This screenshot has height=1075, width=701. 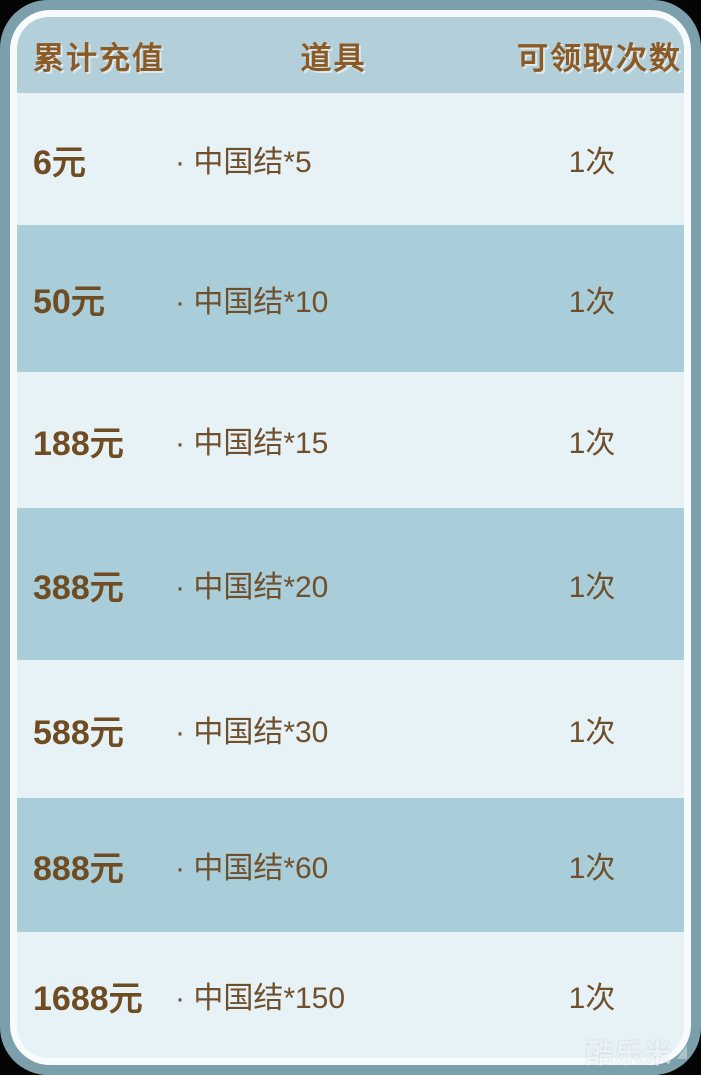 I want to click on table-row: 1688元 · 中国结*150 1次, so click(x=350, y=995).